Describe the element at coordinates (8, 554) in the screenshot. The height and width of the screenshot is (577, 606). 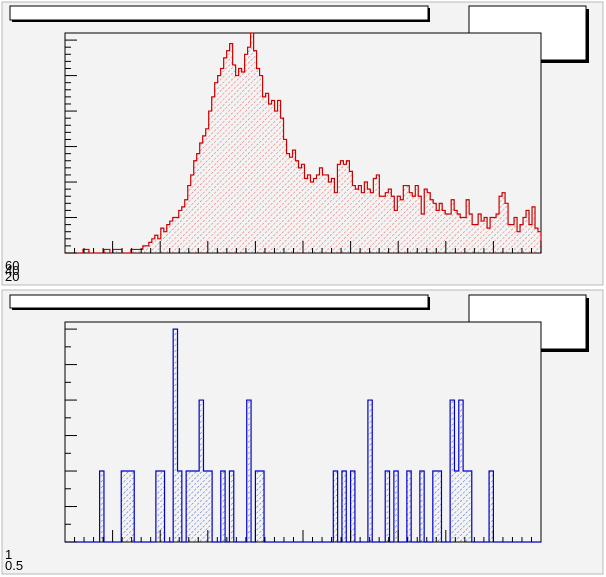
I see `y-tick-label: 1` at that location.